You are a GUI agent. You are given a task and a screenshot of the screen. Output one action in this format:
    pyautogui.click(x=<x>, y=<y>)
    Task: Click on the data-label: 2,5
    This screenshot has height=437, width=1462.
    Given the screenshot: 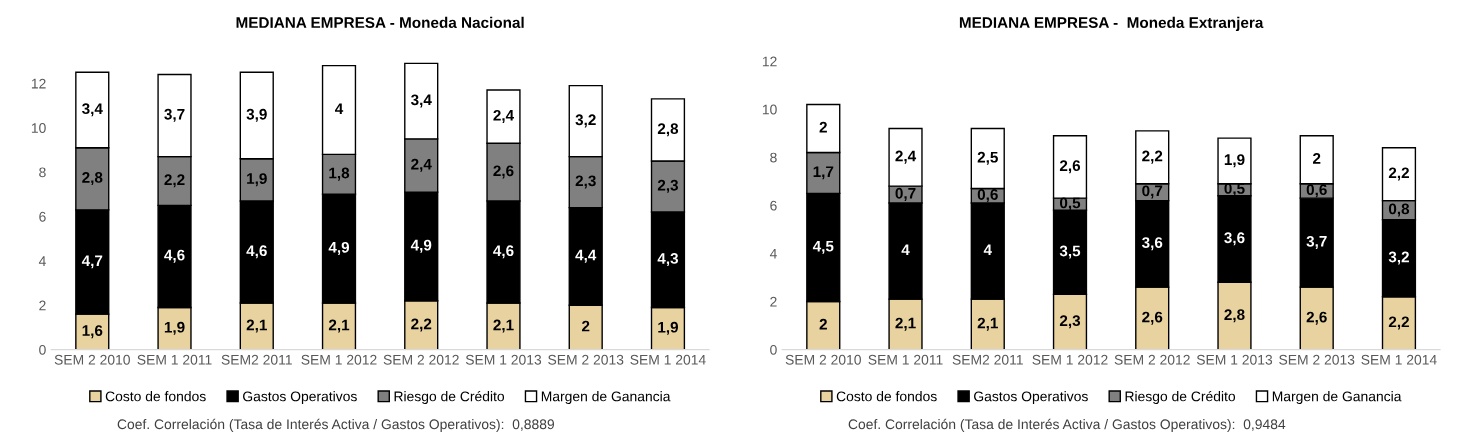 What is the action you would take?
    pyautogui.click(x=987, y=158)
    